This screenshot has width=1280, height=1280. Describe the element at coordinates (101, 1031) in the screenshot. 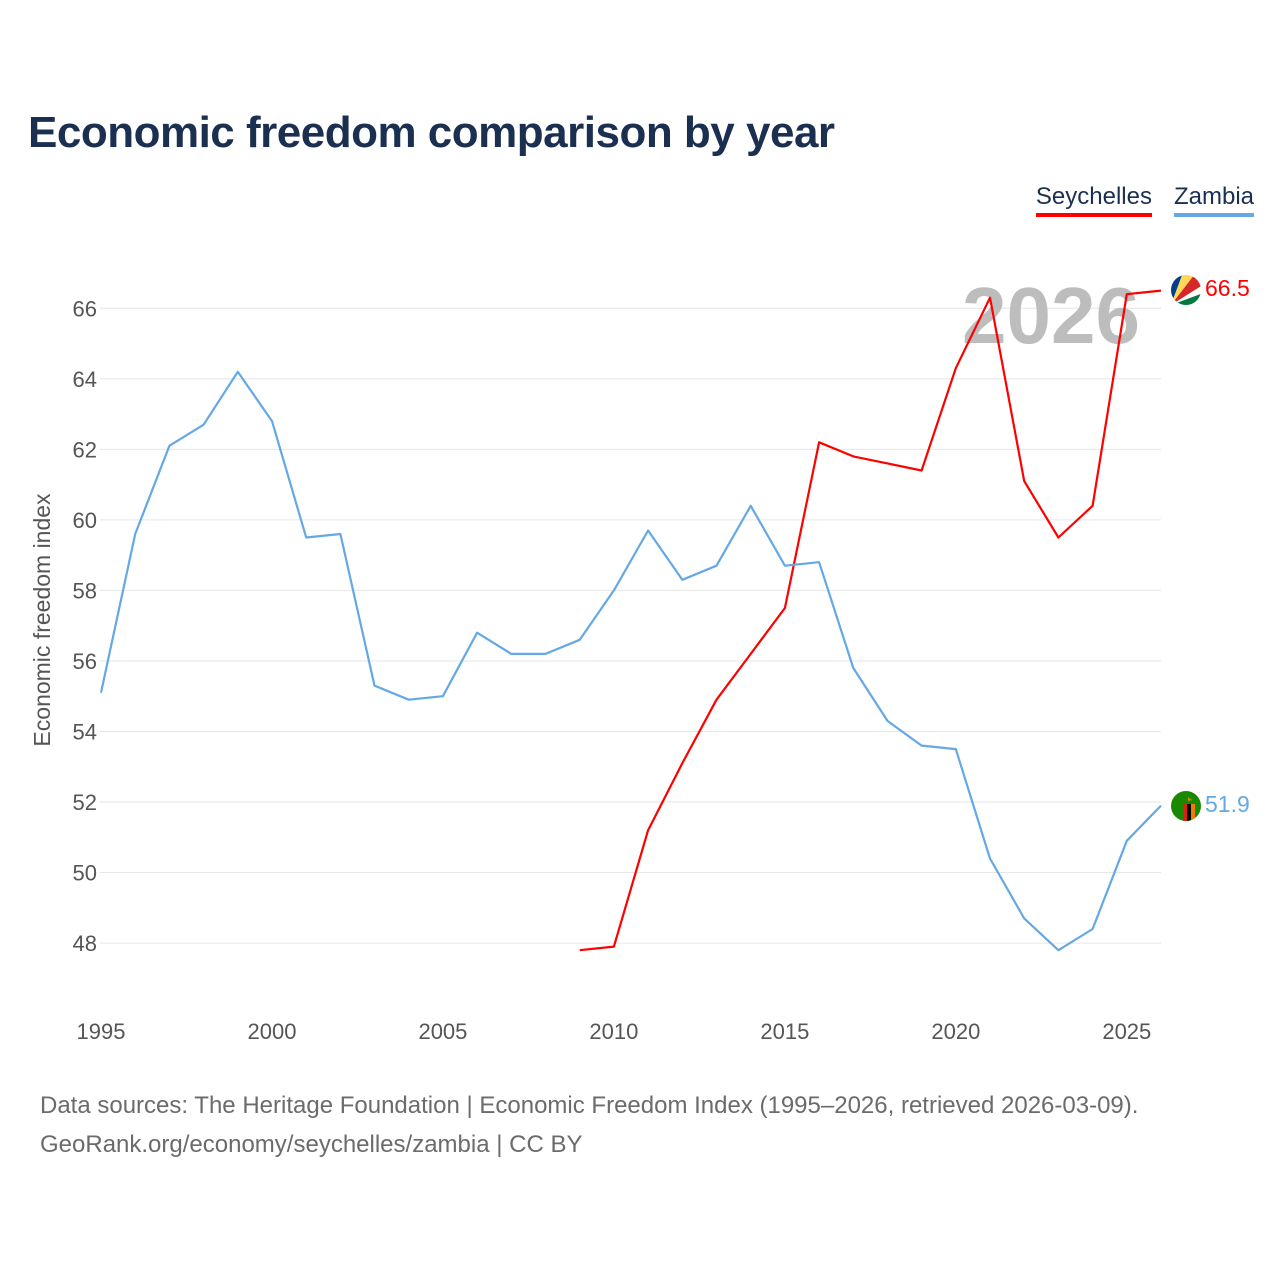

I see `x-tick-label: 1995` at that location.